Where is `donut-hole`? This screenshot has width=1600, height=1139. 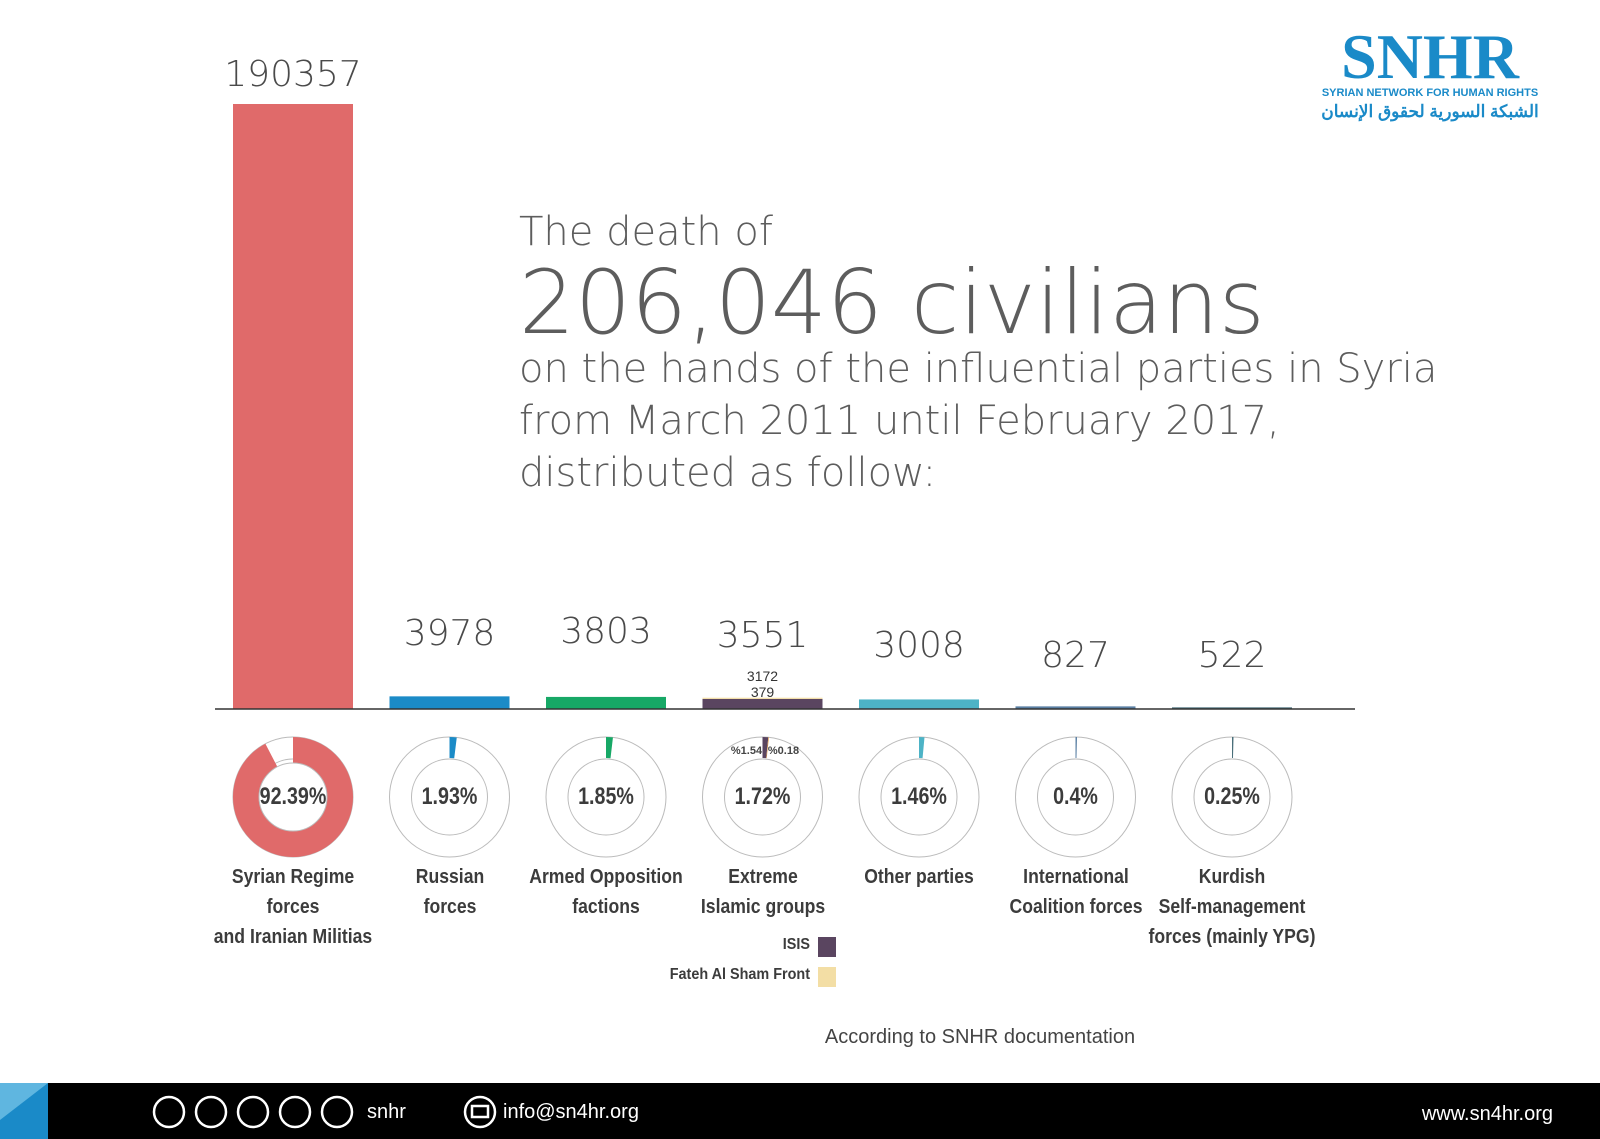
donut-hole is located at coordinates (293, 797).